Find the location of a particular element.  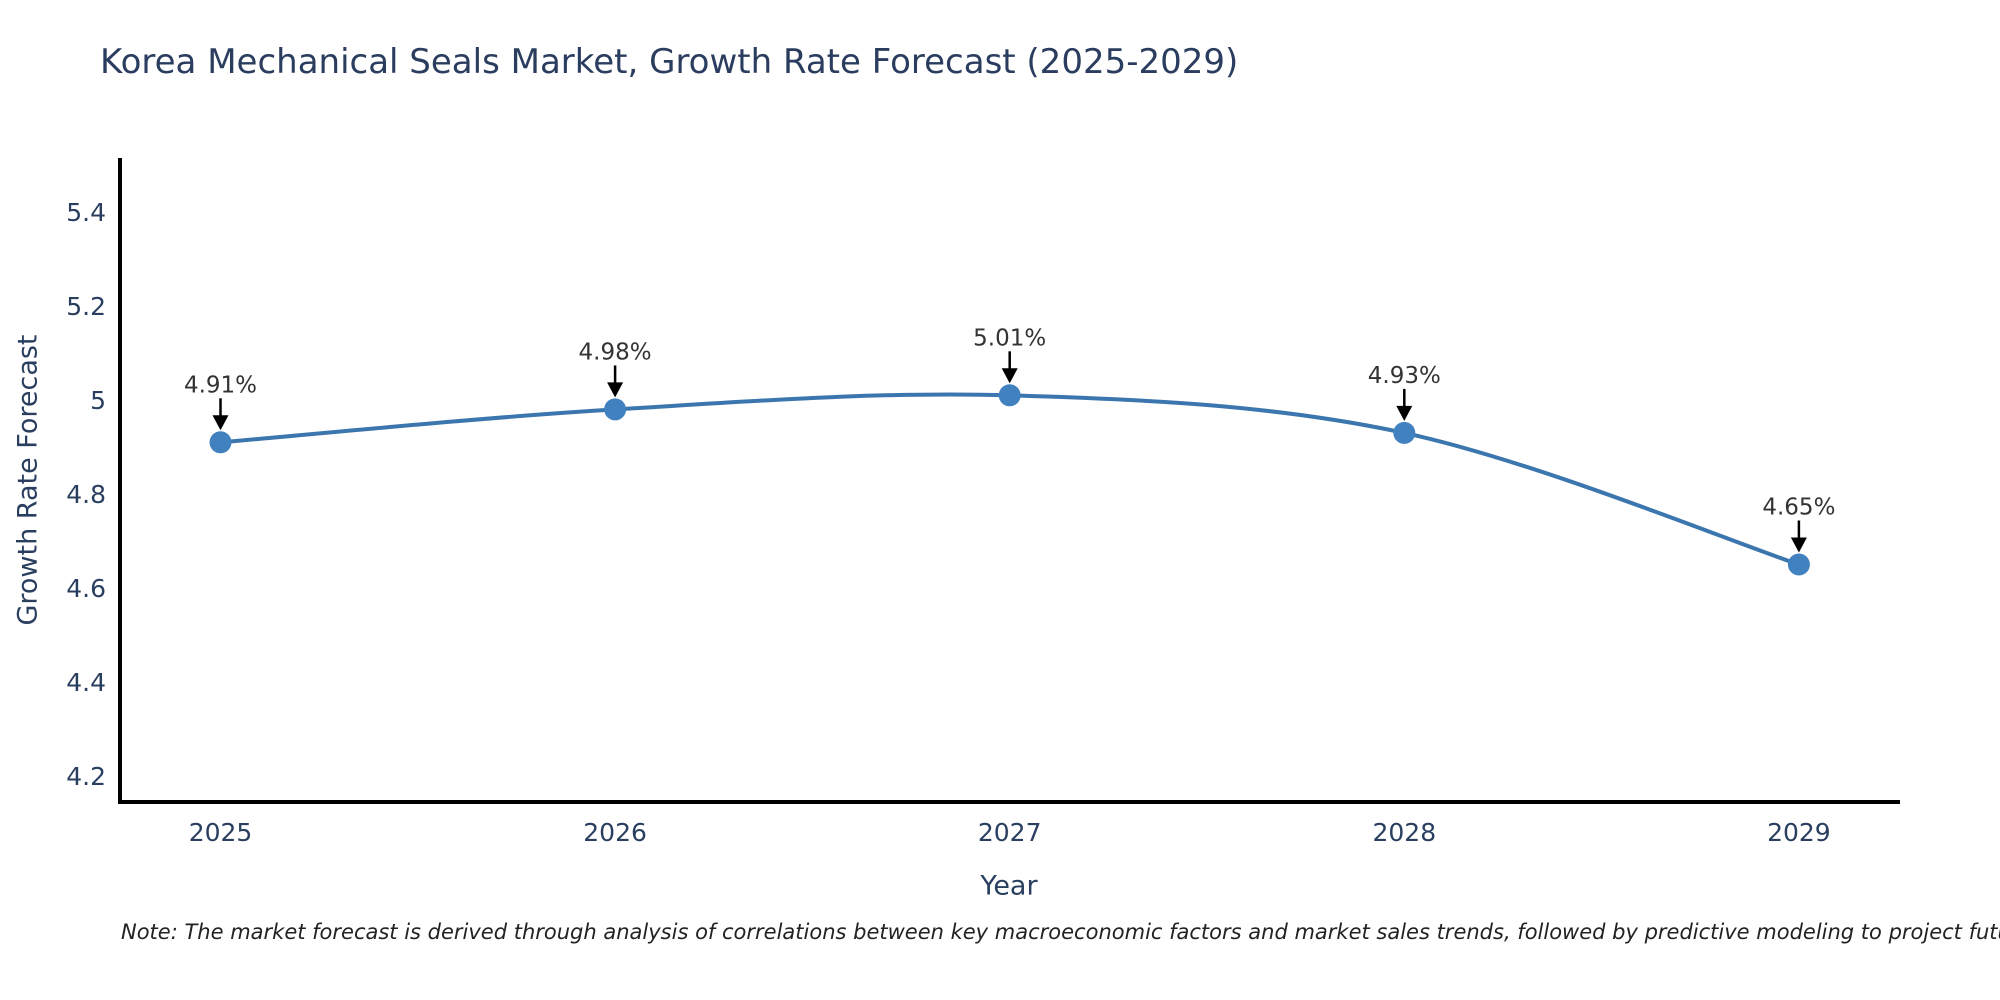

y-tick-label: 5.4 is located at coordinates (86, 212).